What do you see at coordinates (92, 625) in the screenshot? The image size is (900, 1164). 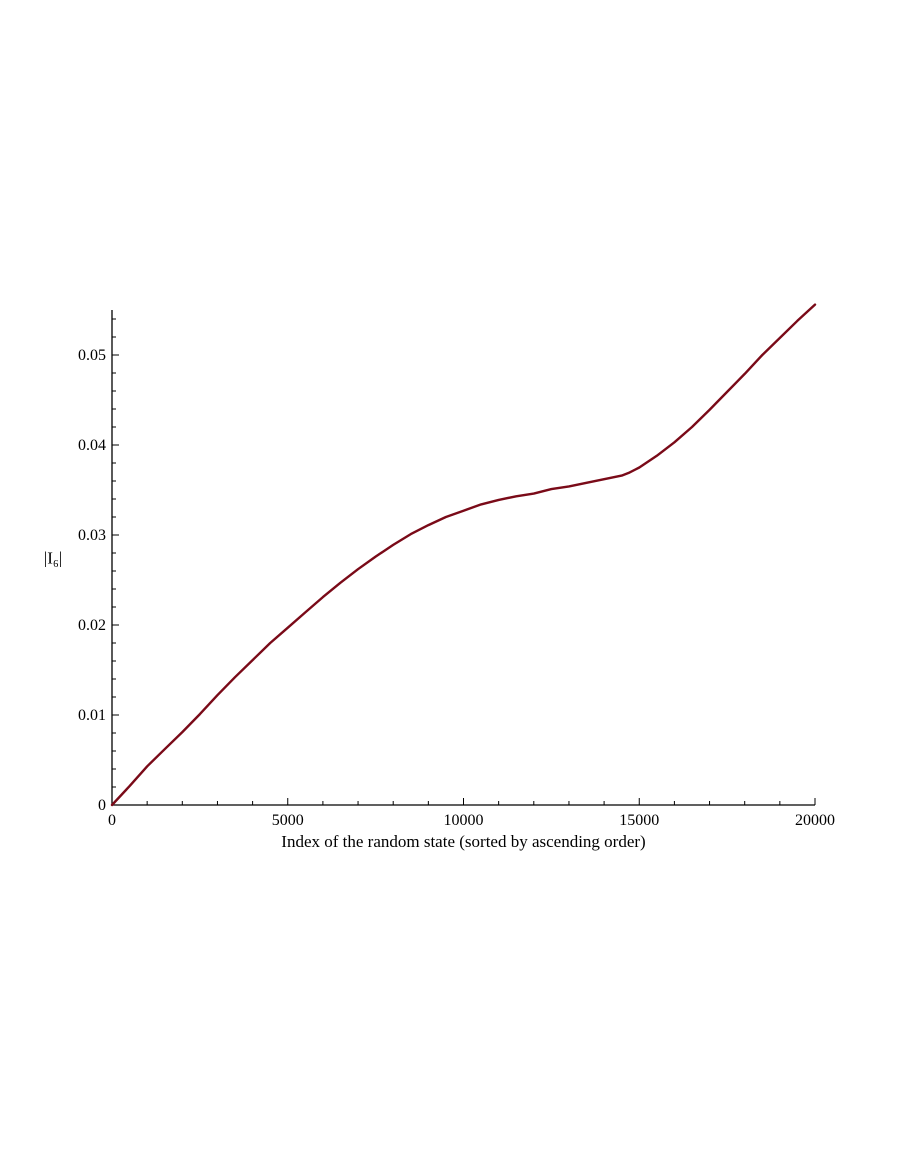 I see `y-tick-label: 0.02` at bounding box center [92, 625].